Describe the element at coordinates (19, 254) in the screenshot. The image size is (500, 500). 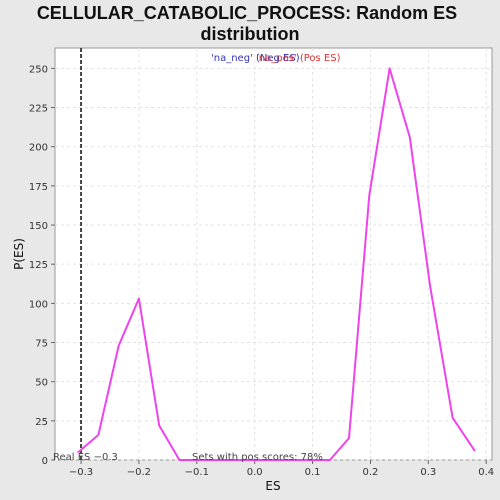
I see `y-axis-label: P(ES)` at that location.